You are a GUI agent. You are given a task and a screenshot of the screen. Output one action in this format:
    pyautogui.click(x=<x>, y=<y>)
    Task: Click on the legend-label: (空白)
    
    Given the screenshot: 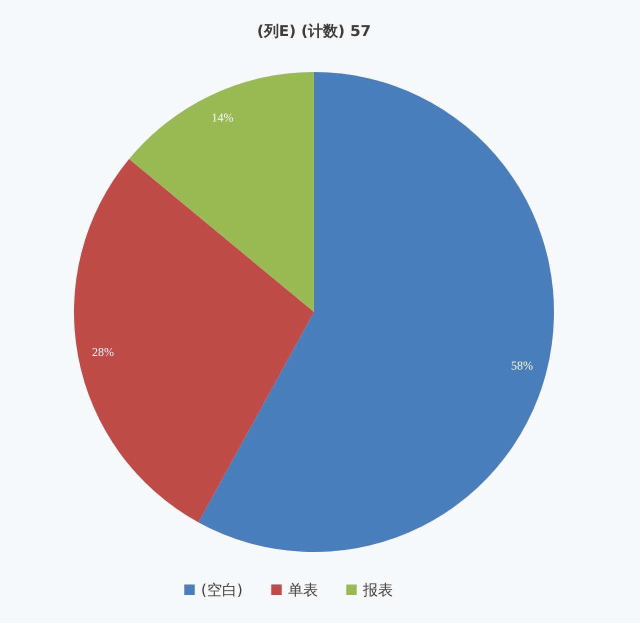 What is the action you would take?
    pyautogui.click(x=222, y=589)
    